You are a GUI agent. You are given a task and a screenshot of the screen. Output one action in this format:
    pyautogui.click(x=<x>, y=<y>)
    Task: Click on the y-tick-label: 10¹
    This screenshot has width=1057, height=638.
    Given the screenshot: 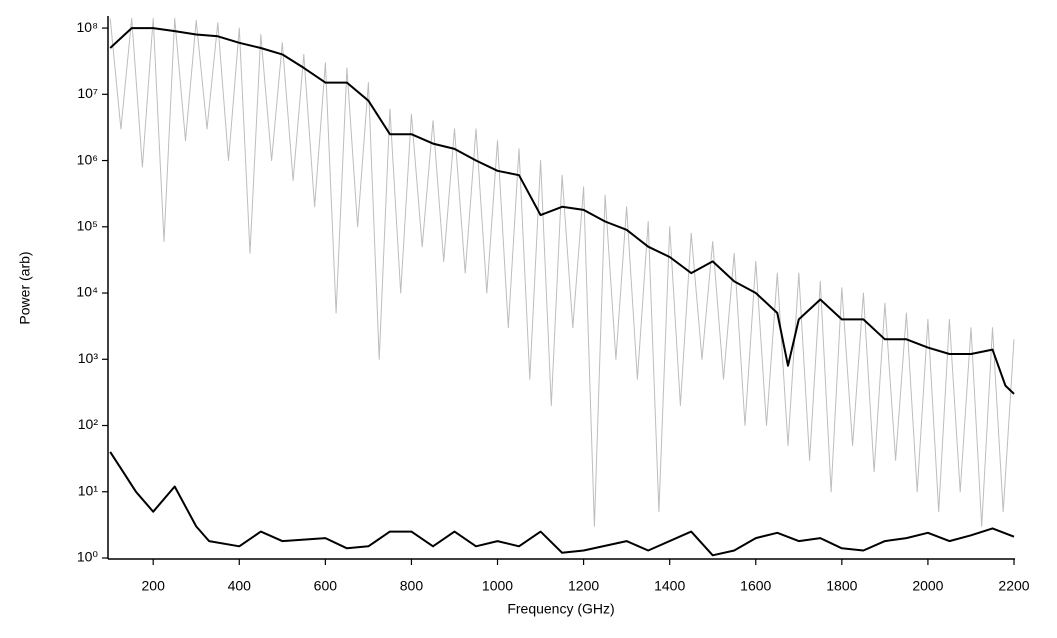 What is the action you would take?
    pyautogui.click(x=88, y=490)
    